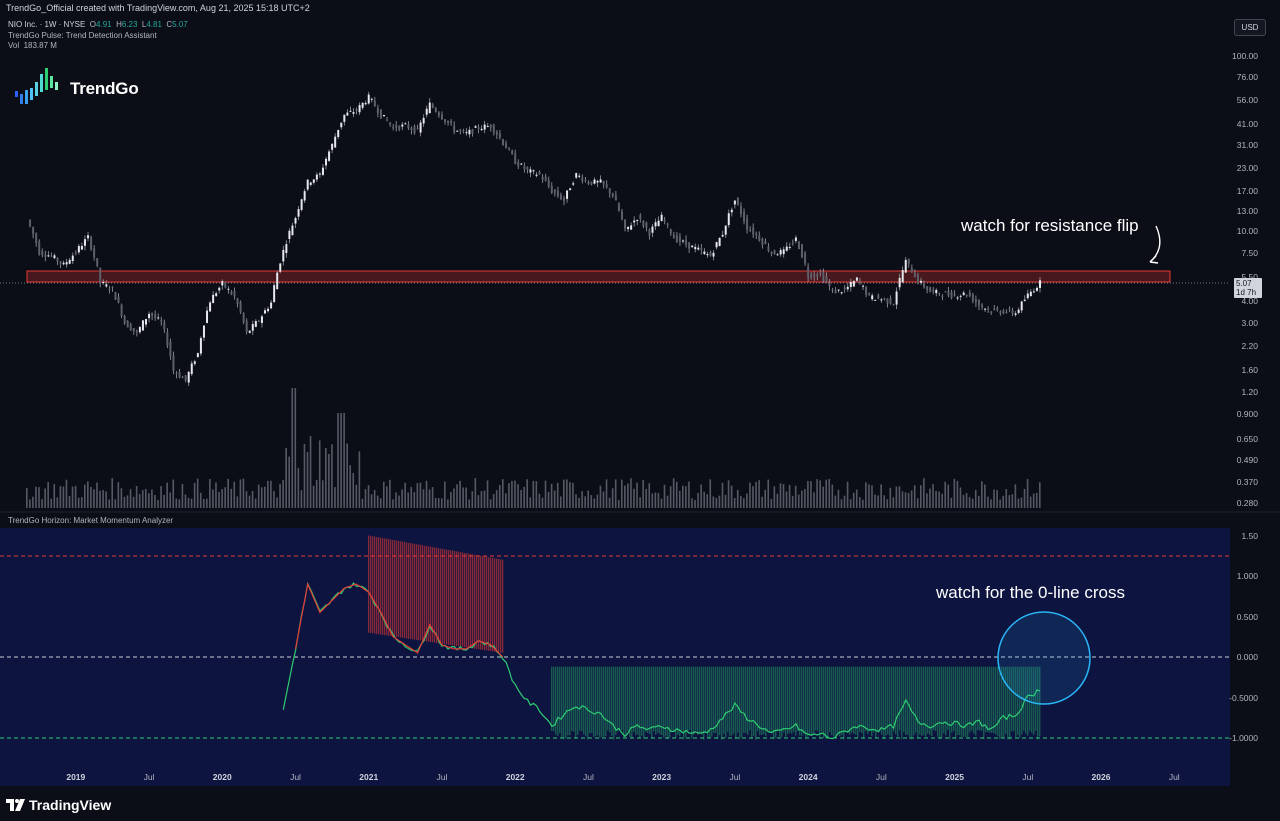  I want to click on indicator-axis-tick: 0.500, so click(1247, 616).